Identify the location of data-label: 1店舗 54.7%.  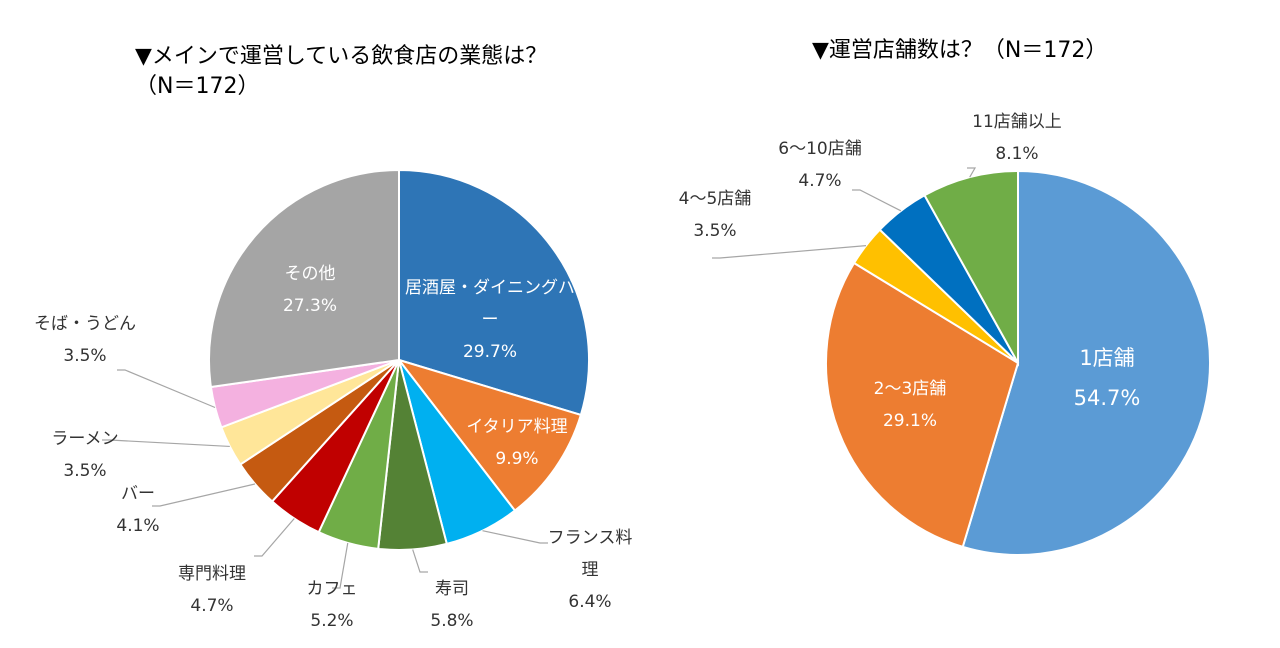
(1107, 378).